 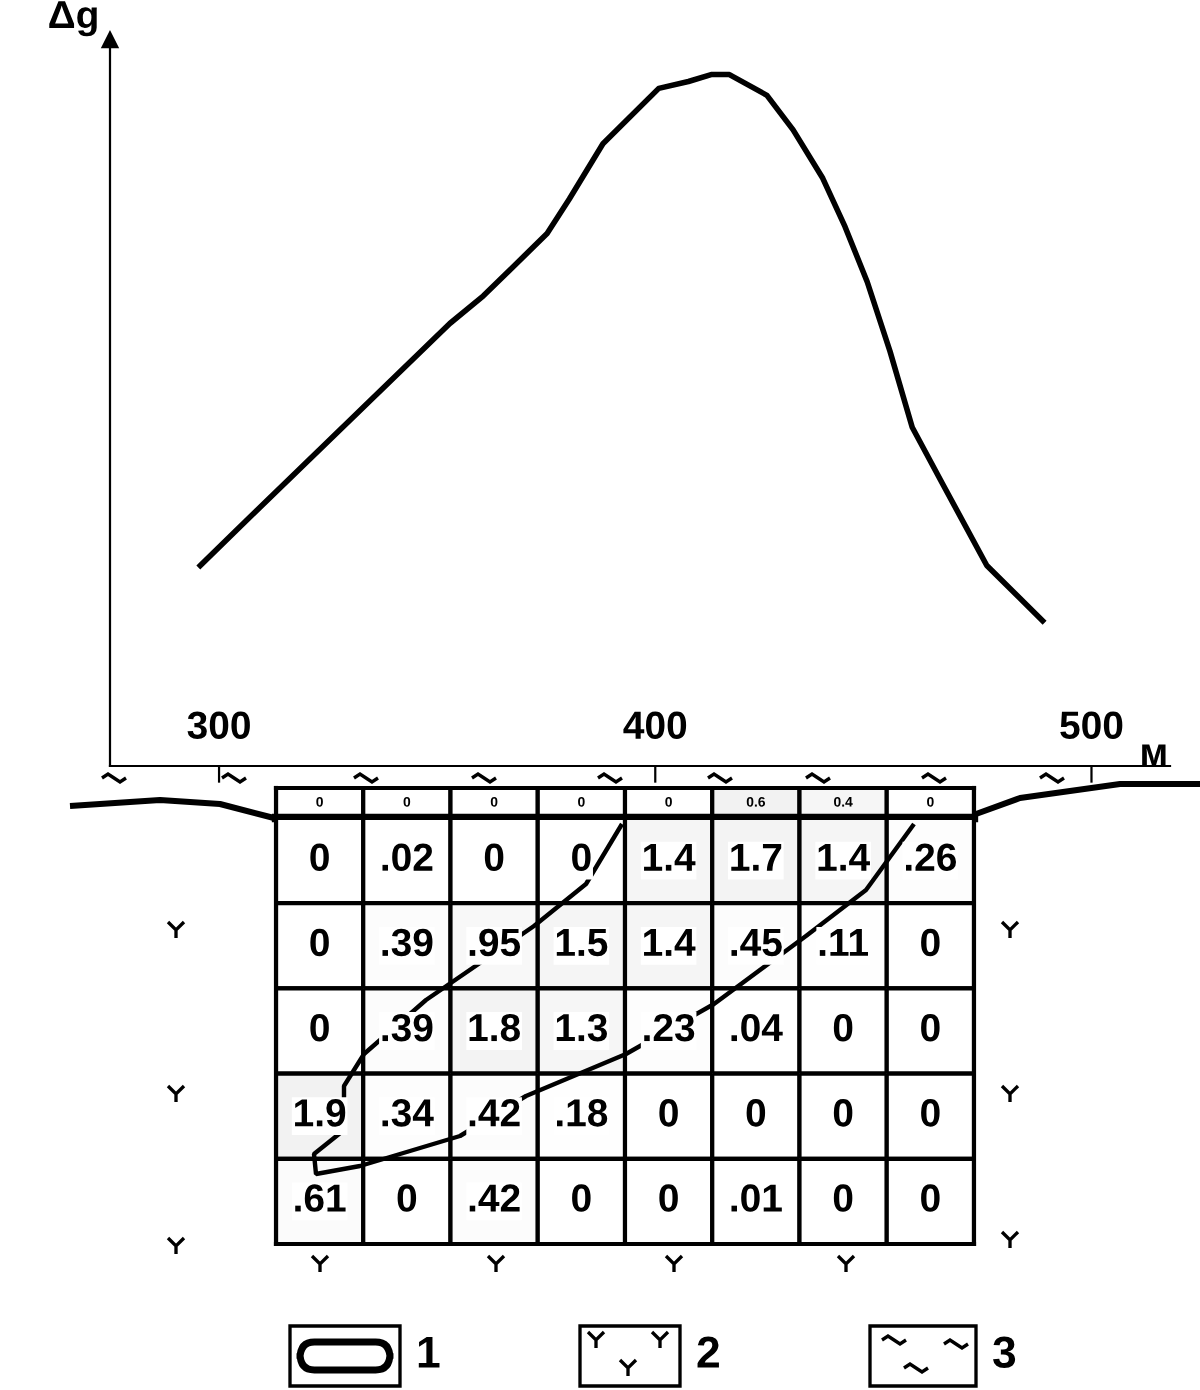 I want to click on data-label: .18, so click(x=582, y=1113).